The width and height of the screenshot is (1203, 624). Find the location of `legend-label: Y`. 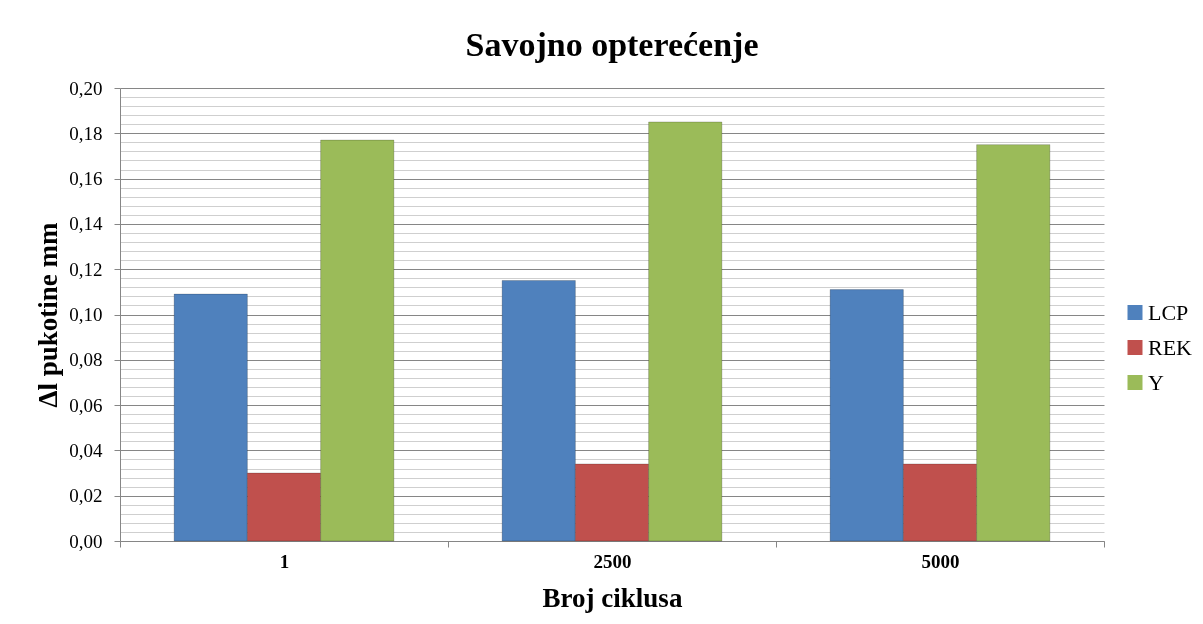

legend-label: Y is located at coordinates (1156, 382).